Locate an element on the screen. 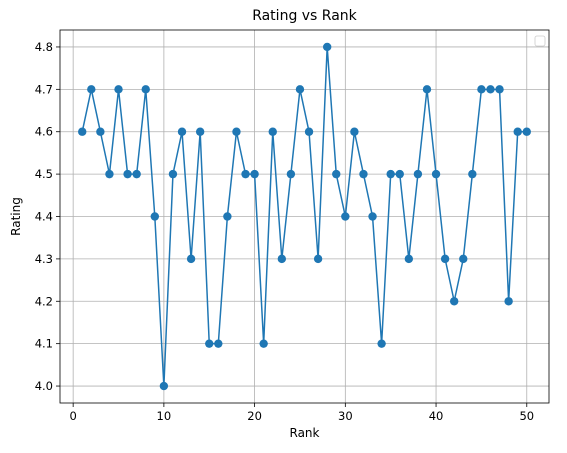 This screenshot has width=567, height=453. y-tick-label: 4.6 is located at coordinates (44, 132).